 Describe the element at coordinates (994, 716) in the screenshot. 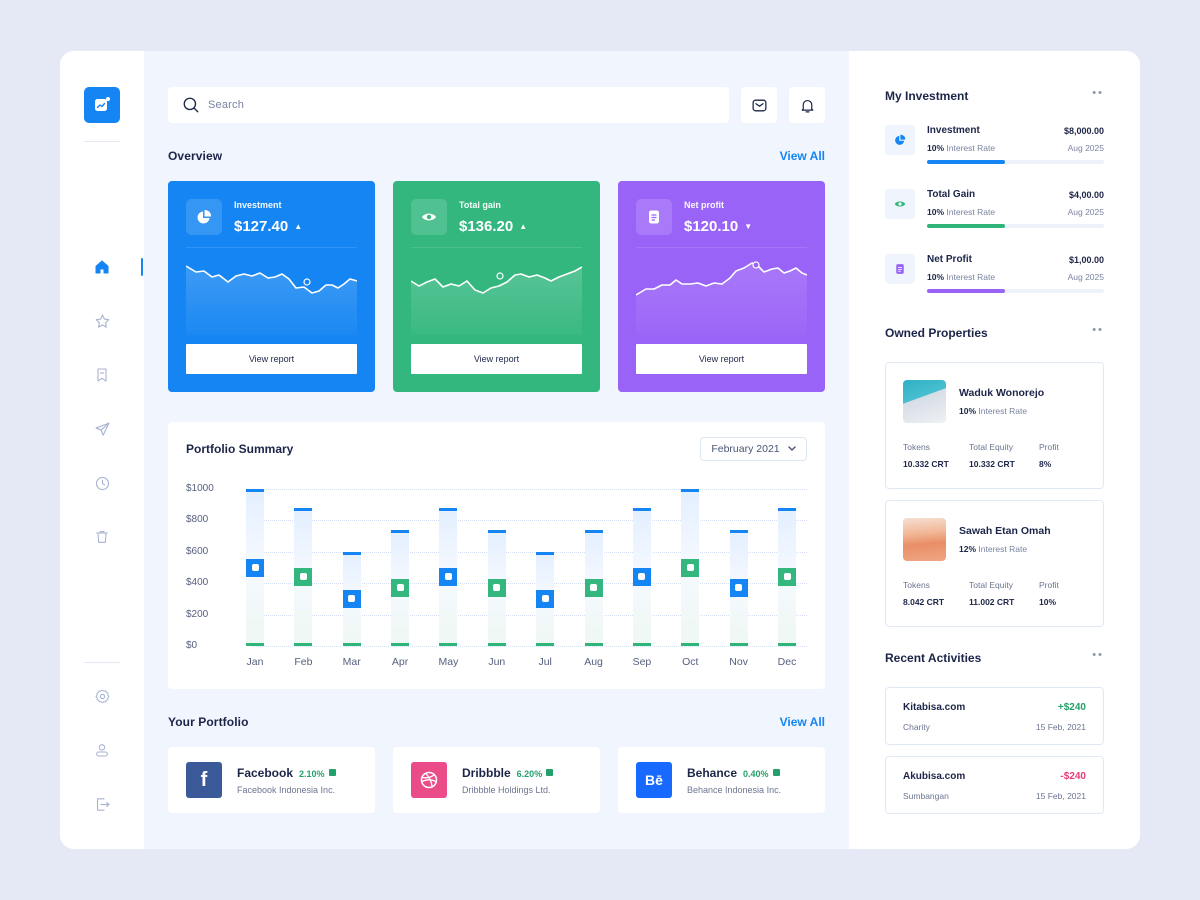

I see `activity-item: Kitabisa.com +$240 Charity 15 Feb, 2021` at that location.